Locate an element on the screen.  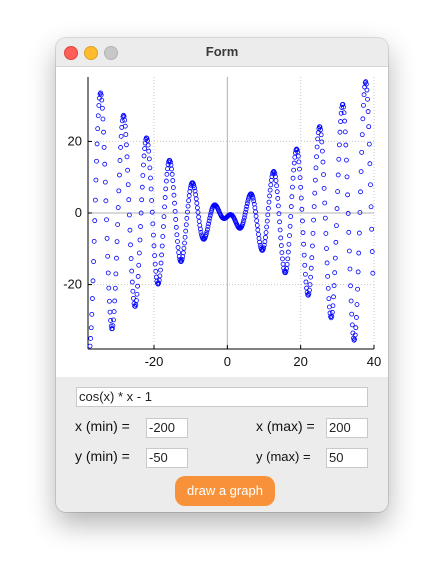
formula-input: cos(x) * x - 1 is located at coordinates (222, 397).